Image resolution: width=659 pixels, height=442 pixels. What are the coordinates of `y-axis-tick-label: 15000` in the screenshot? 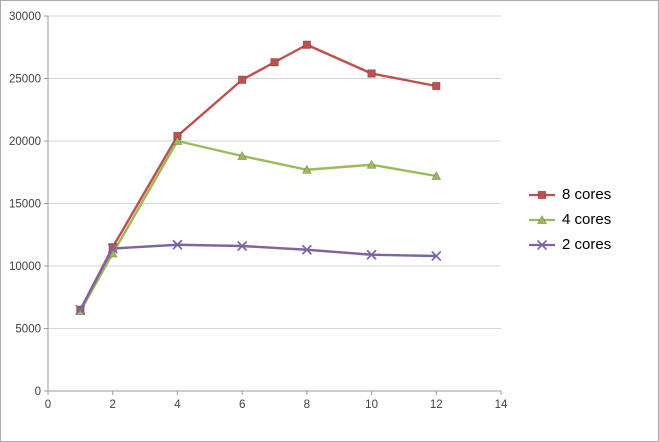 It's located at (25, 205).